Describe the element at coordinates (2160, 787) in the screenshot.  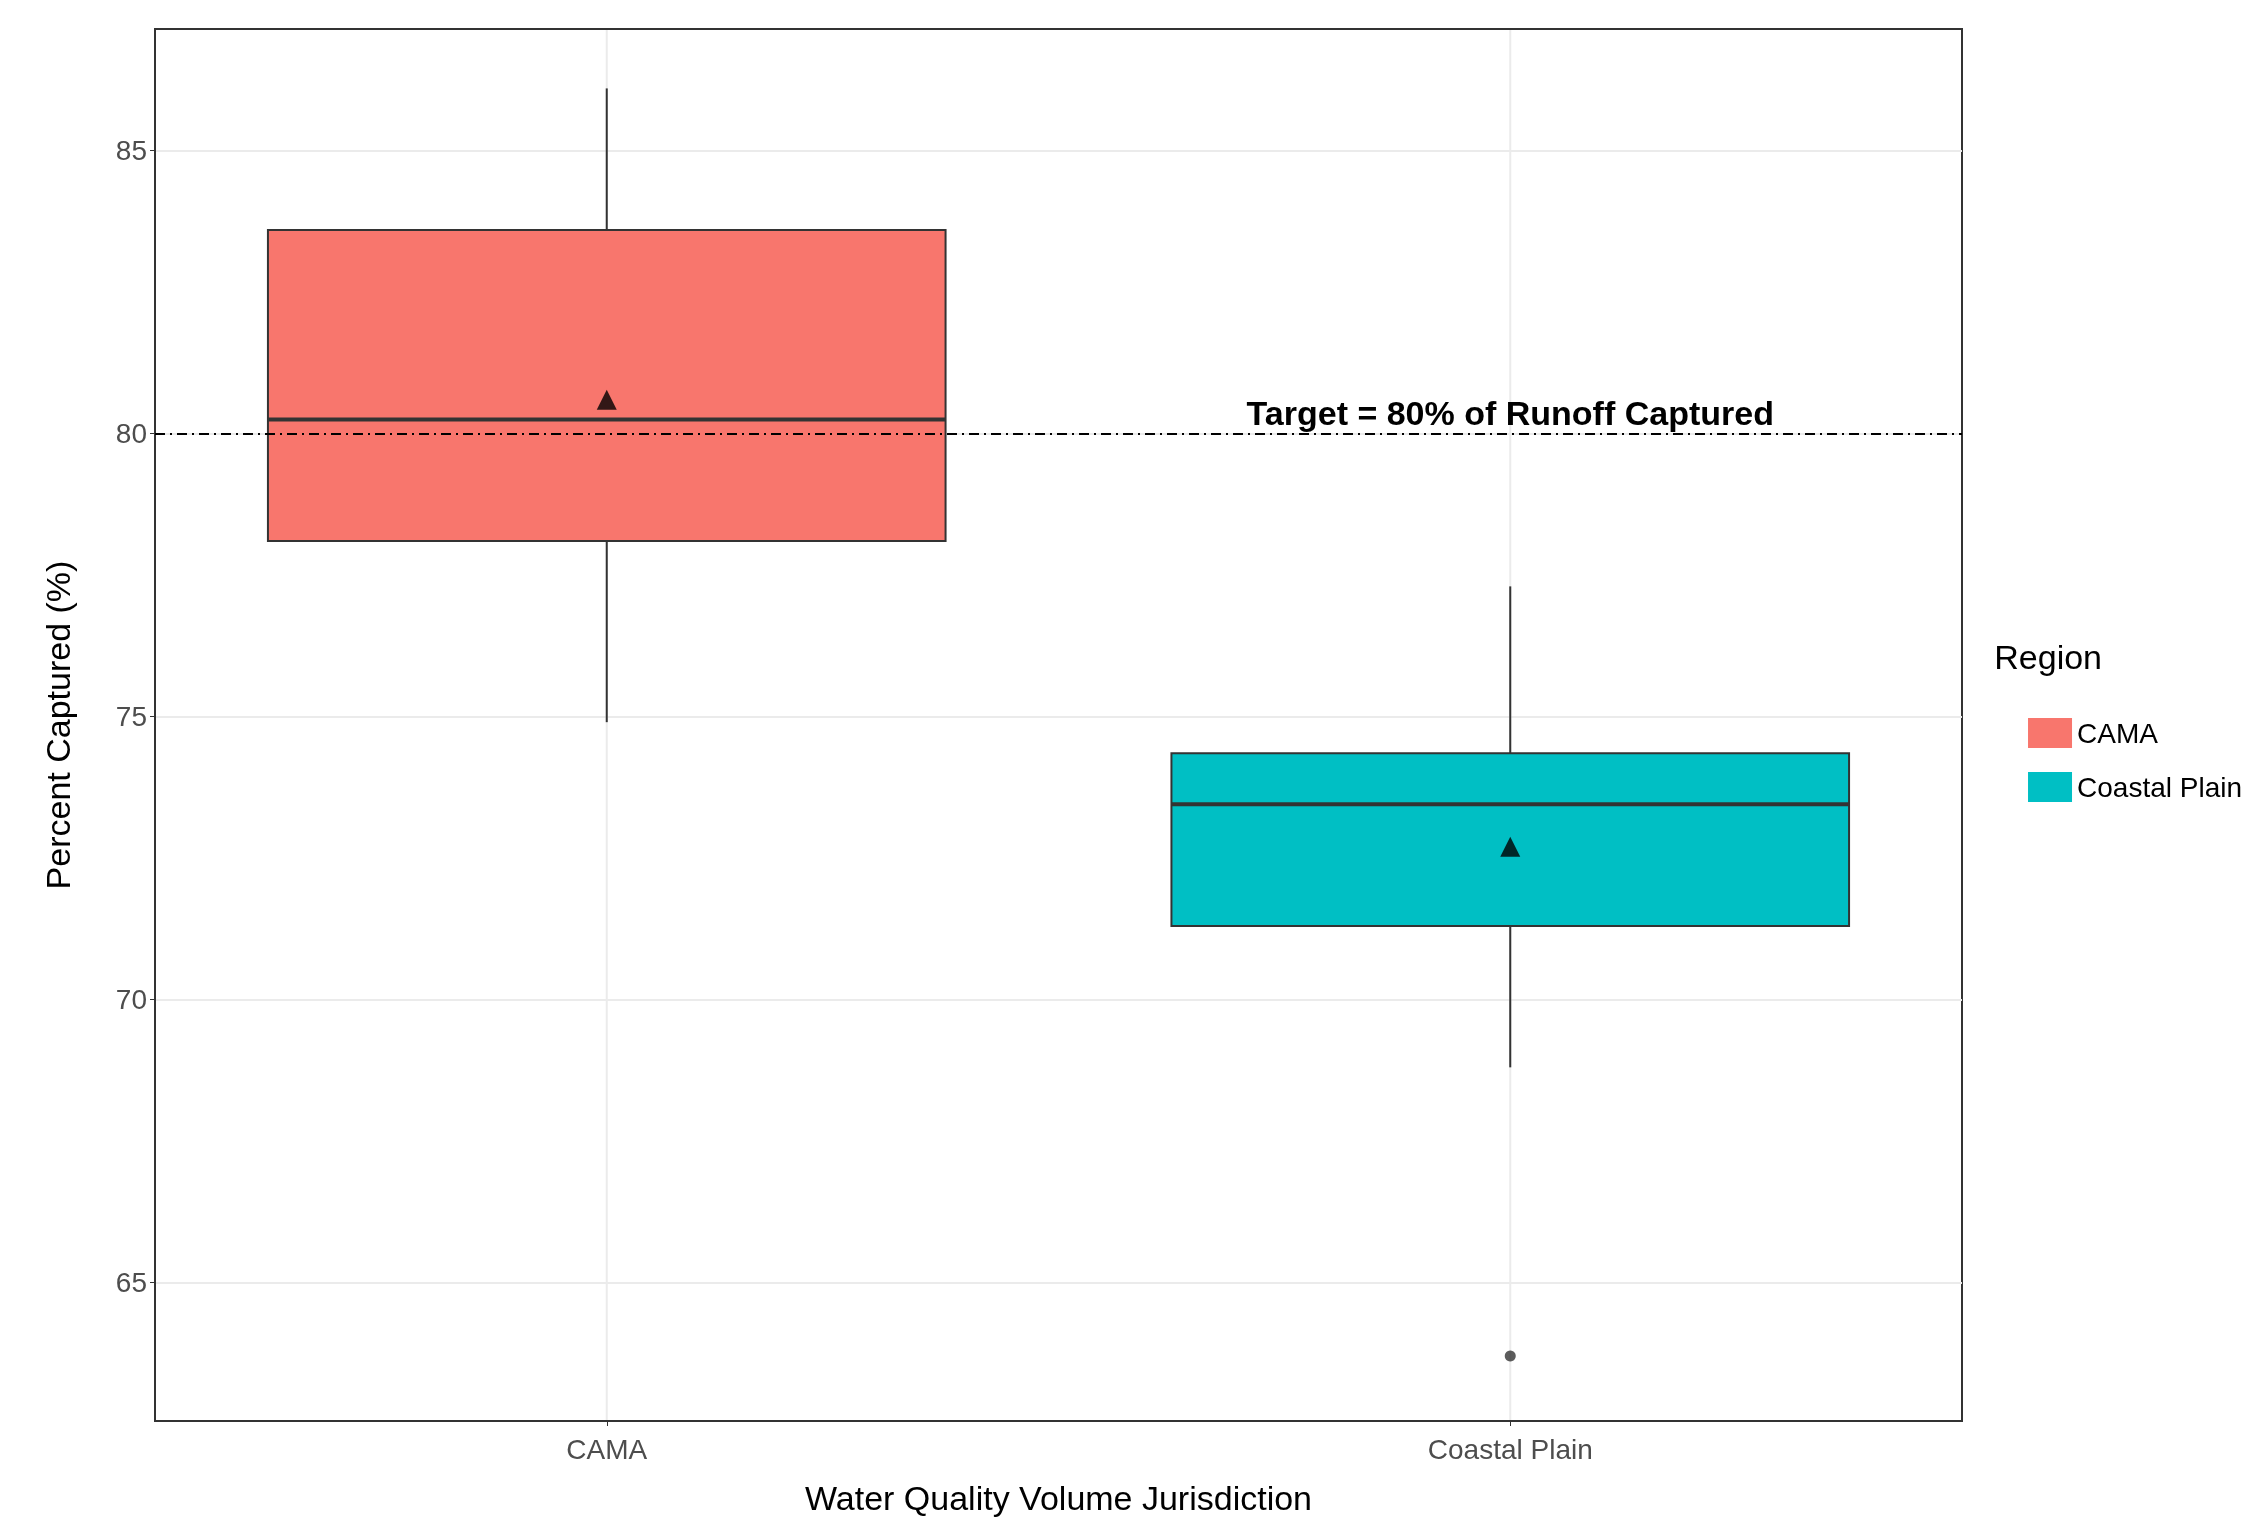
I see `legend-label: Coastal Plain` at that location.